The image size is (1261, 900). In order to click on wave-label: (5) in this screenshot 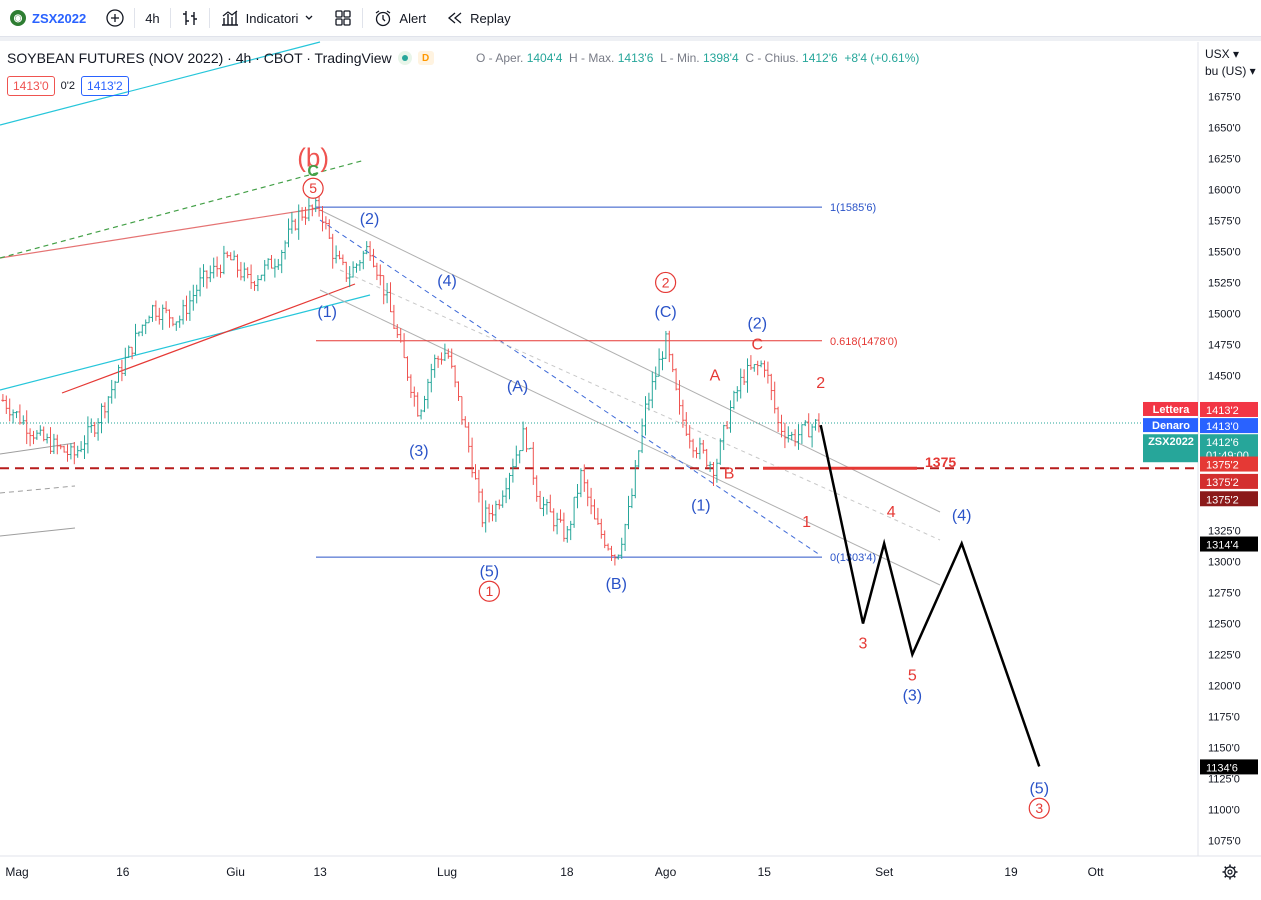, I will do `click(490, 571)`.